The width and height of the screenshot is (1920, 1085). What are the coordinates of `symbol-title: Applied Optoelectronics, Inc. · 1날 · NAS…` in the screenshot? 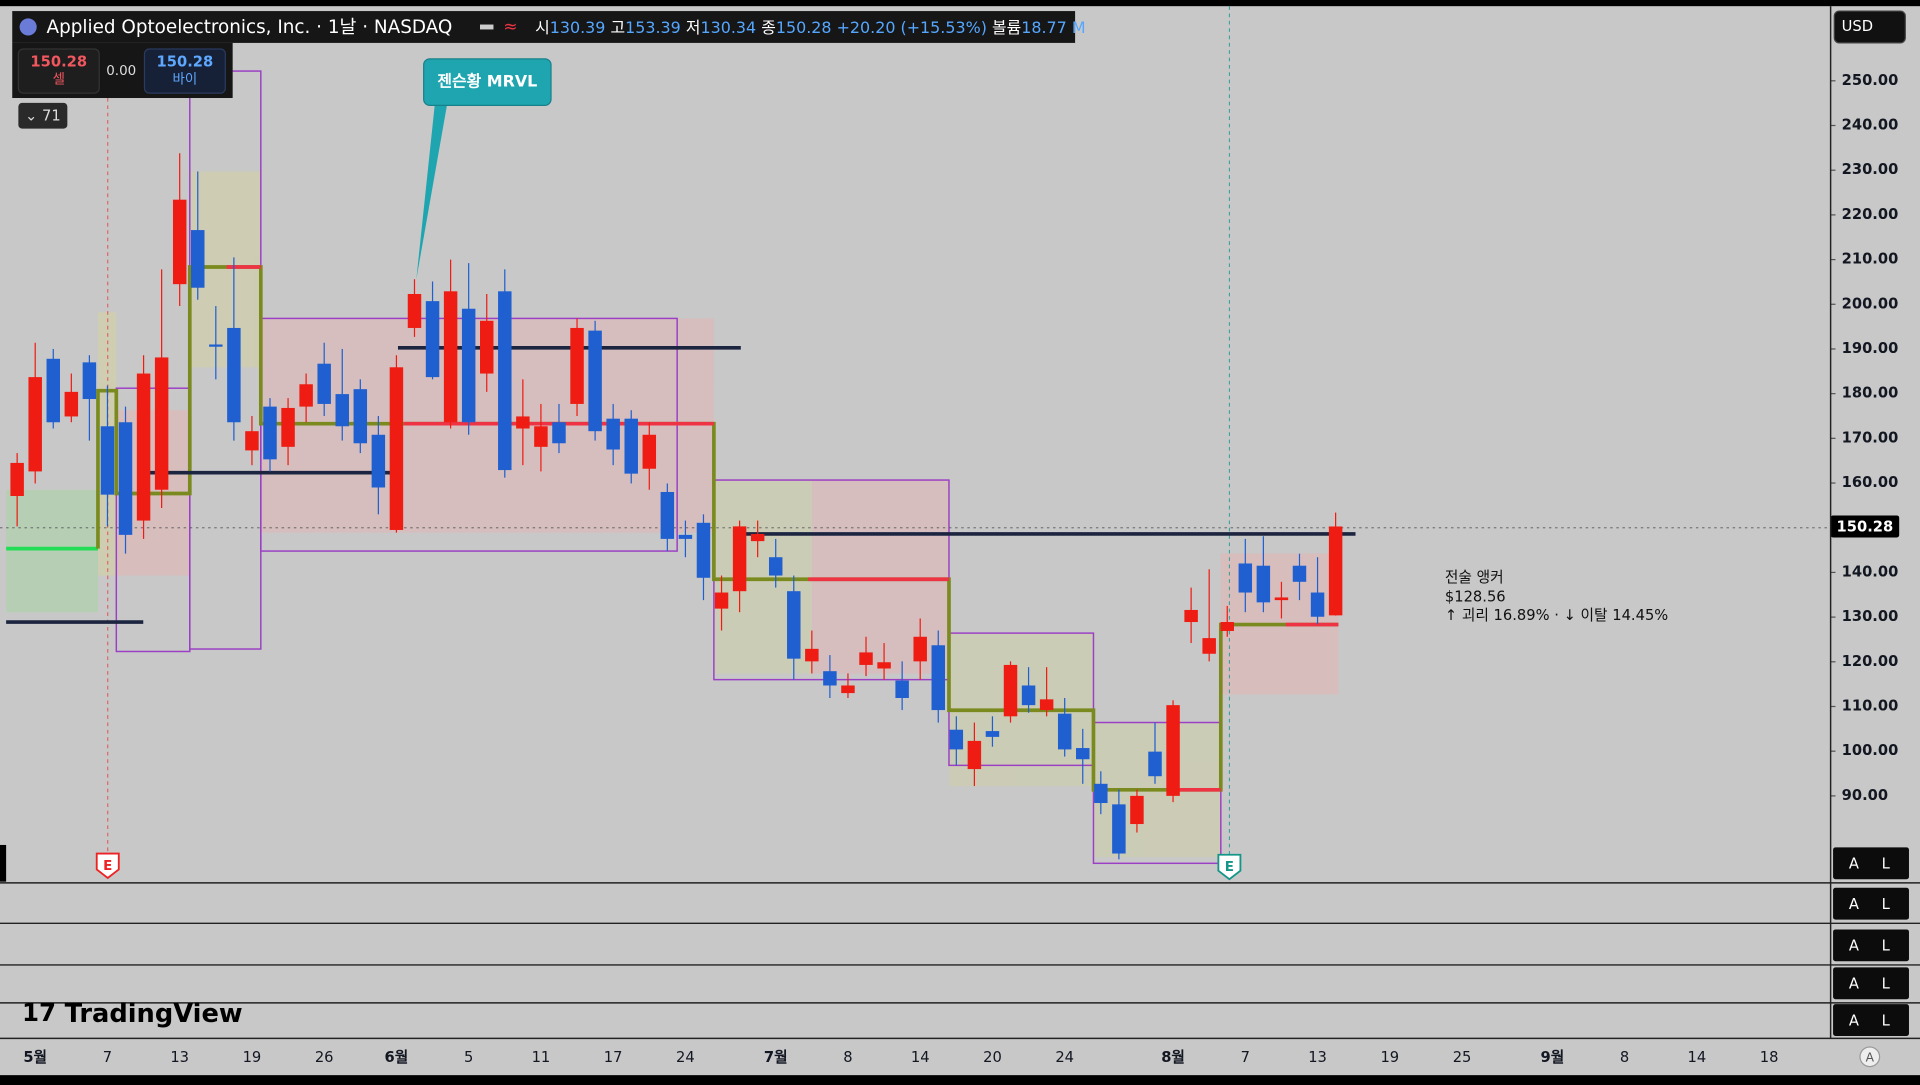 It's located at (250, 27).